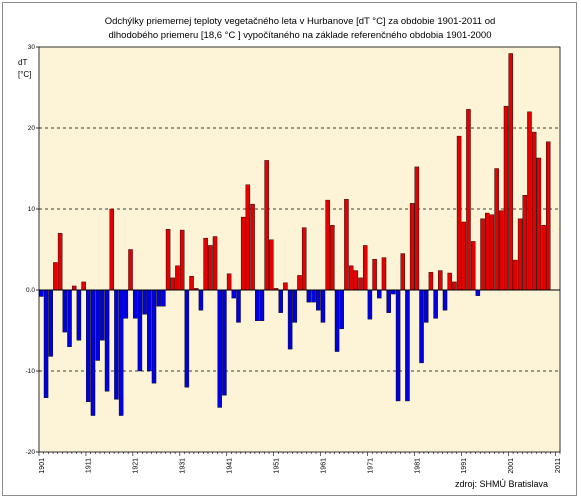 The image size is (581, 500). Describe the element at coordinates (435, 304) in the screenshot. I see `bar-1985` at that location.